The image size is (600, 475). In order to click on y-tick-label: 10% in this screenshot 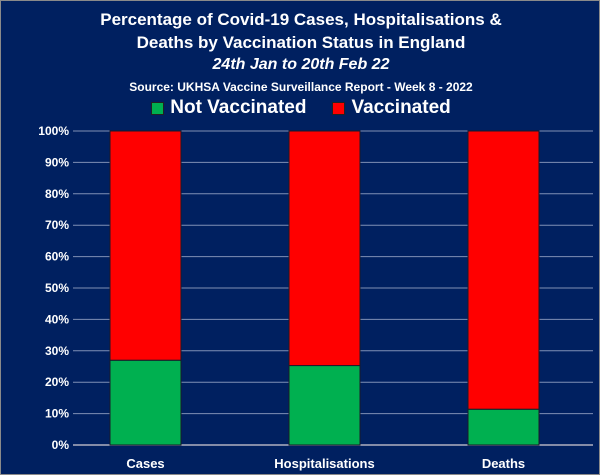, I will do `click(57, 414)`.